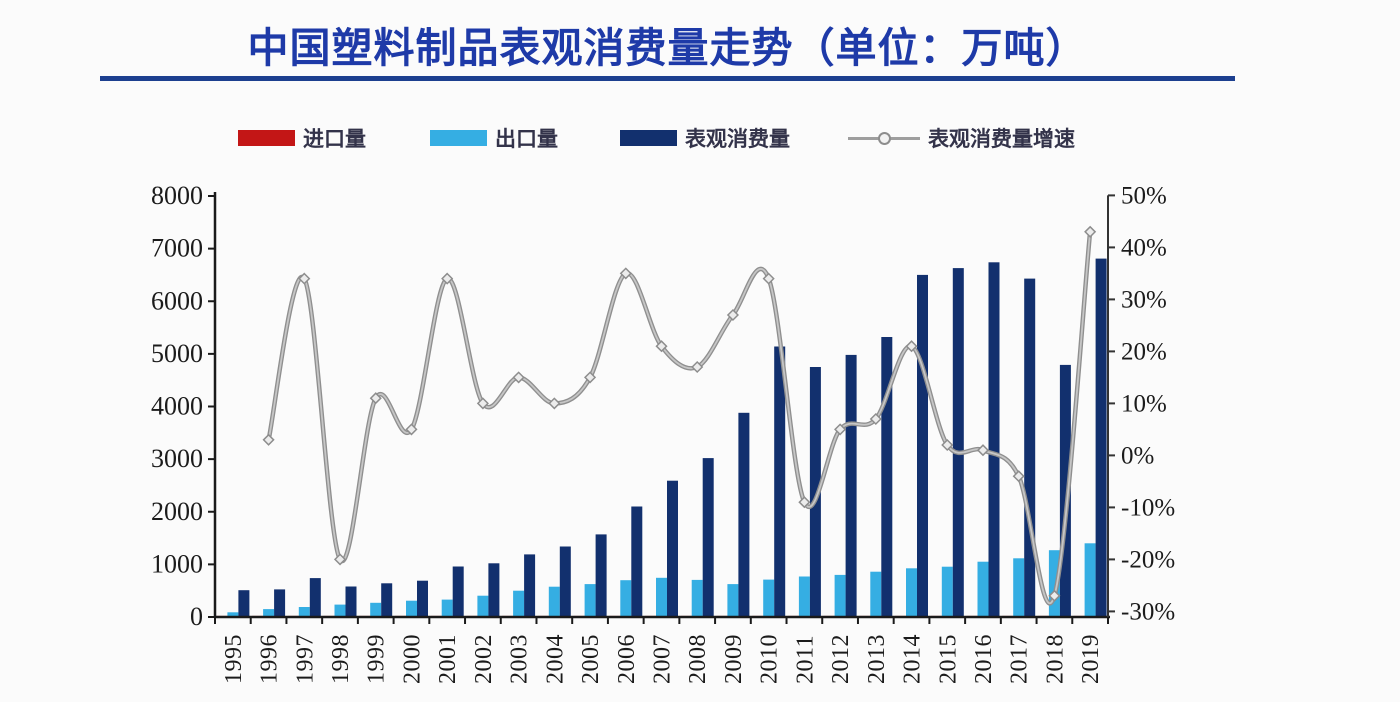 The image size is (1400, 702). Describe the element at coordinates (270, 659) in the screenshot. I see `x-label-1996: 1996` at that location.